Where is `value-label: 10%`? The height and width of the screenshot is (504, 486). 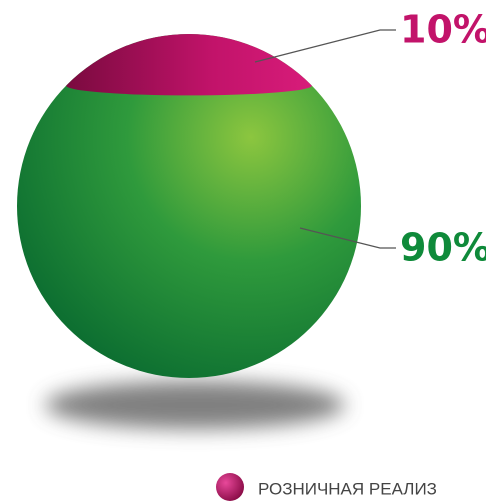 value-label: 10% is located at coordinates (443, 30).